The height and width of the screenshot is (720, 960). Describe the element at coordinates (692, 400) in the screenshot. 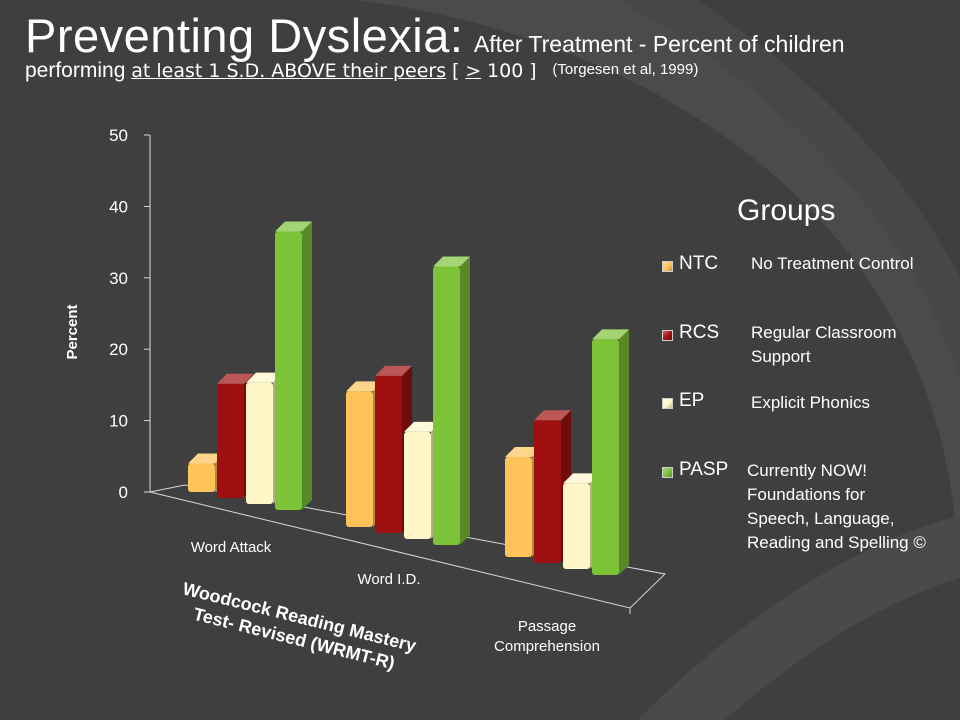

I see `legend-code: EP` at that location.